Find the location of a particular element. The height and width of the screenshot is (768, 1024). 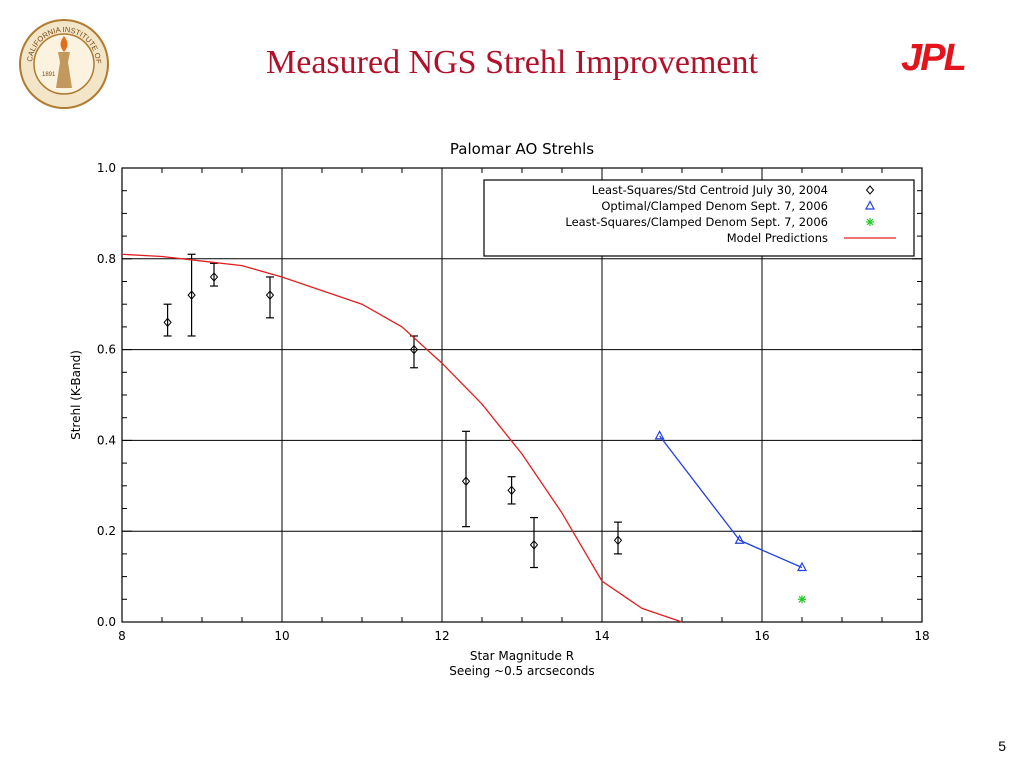

x-axis-label: Star Magnitude R is located at coordinates (522, 656).